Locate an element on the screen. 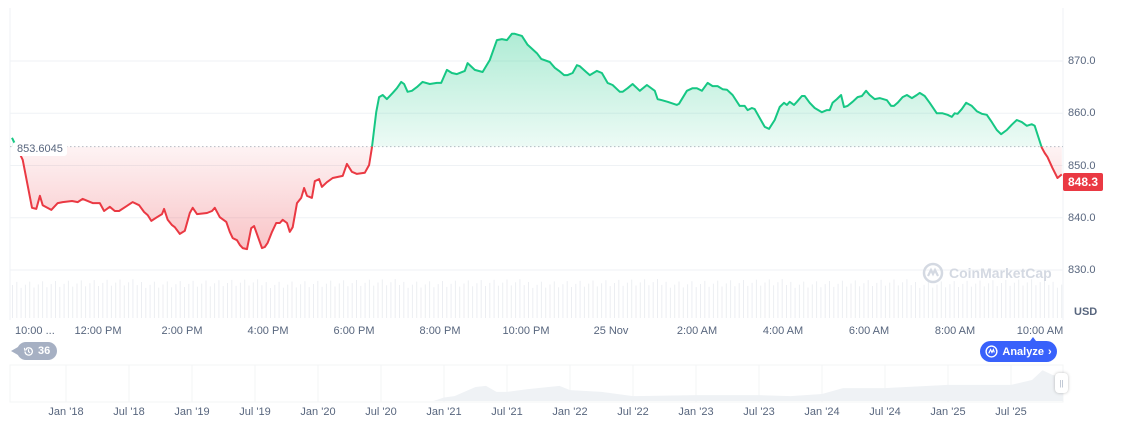 The width and height of the screenshot is (1130, 432). navigator-tick-label: Jan '25 is located at coordinates (948, 412).